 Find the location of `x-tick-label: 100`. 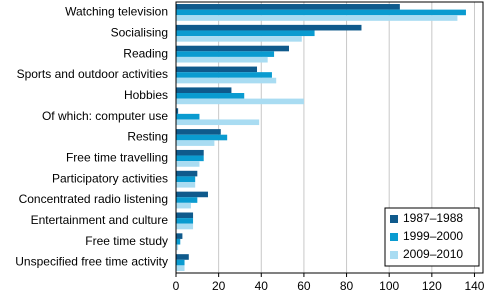

x-tick-label: 100 is located at coordinates (389, 286).